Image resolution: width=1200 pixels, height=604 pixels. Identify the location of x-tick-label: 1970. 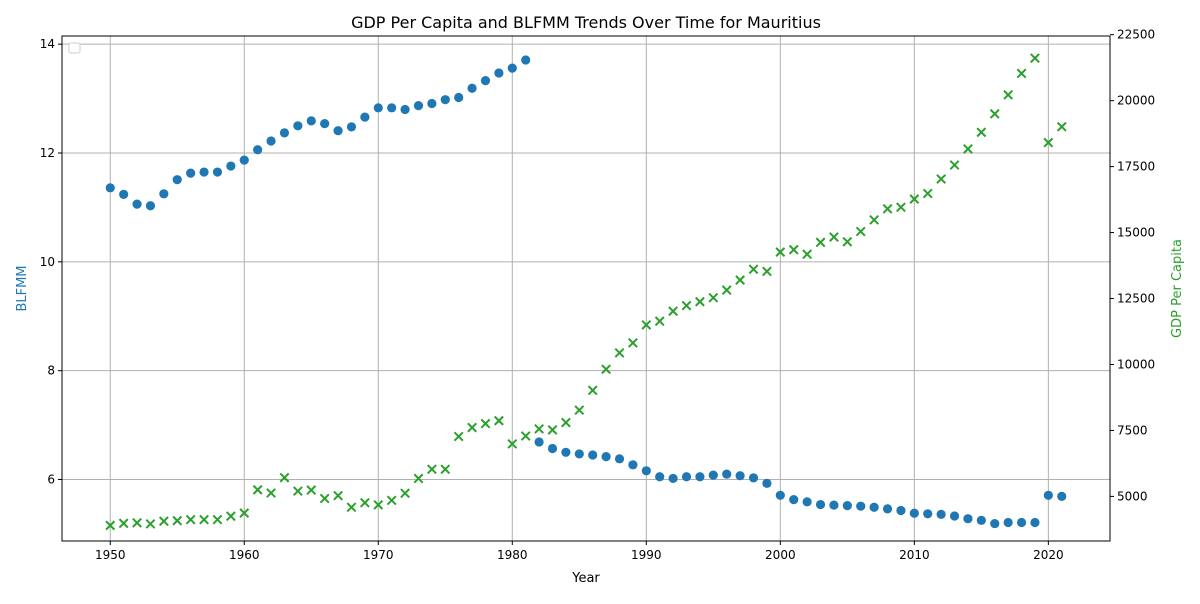
(378, 555).